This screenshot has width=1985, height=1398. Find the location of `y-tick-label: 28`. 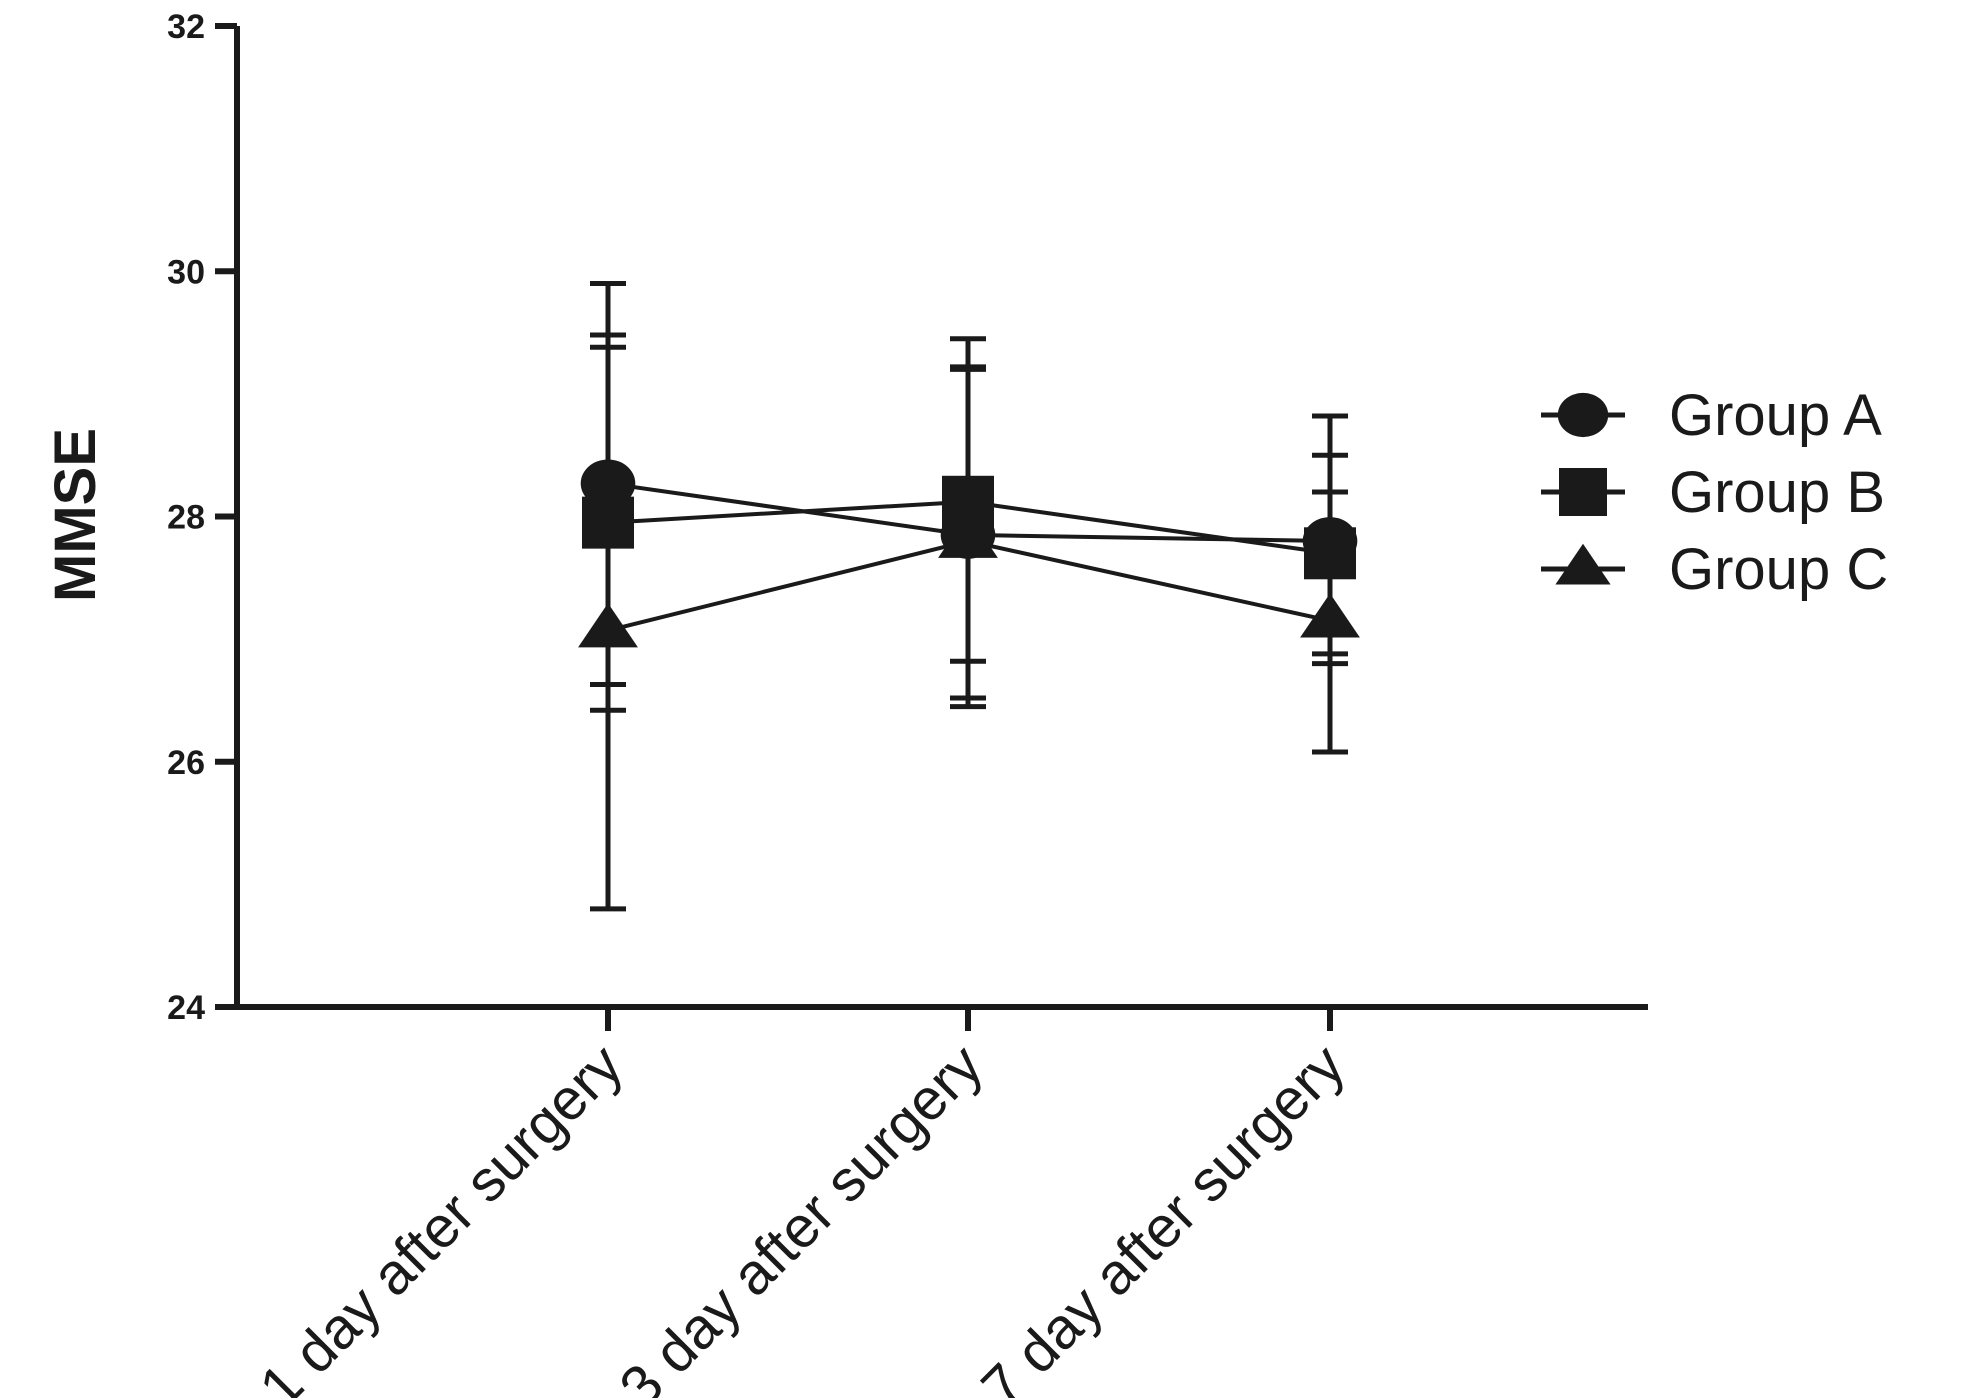

y-tick-label: 28 is located at coordinates (186, 518).